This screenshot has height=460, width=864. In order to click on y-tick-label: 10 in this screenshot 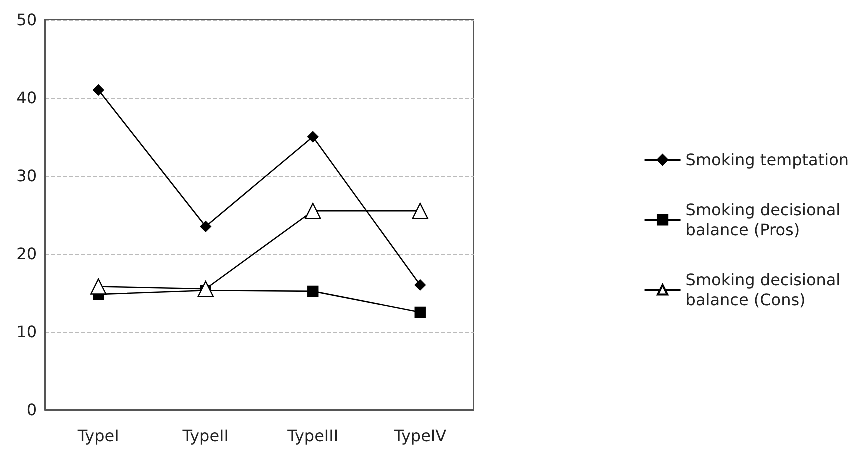, I will do `click(26, 332)`.